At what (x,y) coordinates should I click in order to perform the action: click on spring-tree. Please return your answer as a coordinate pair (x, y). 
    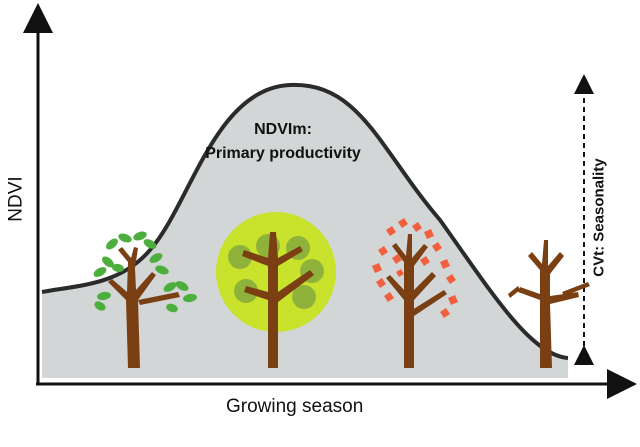
    Looking at the image, I should click on (145, 299).